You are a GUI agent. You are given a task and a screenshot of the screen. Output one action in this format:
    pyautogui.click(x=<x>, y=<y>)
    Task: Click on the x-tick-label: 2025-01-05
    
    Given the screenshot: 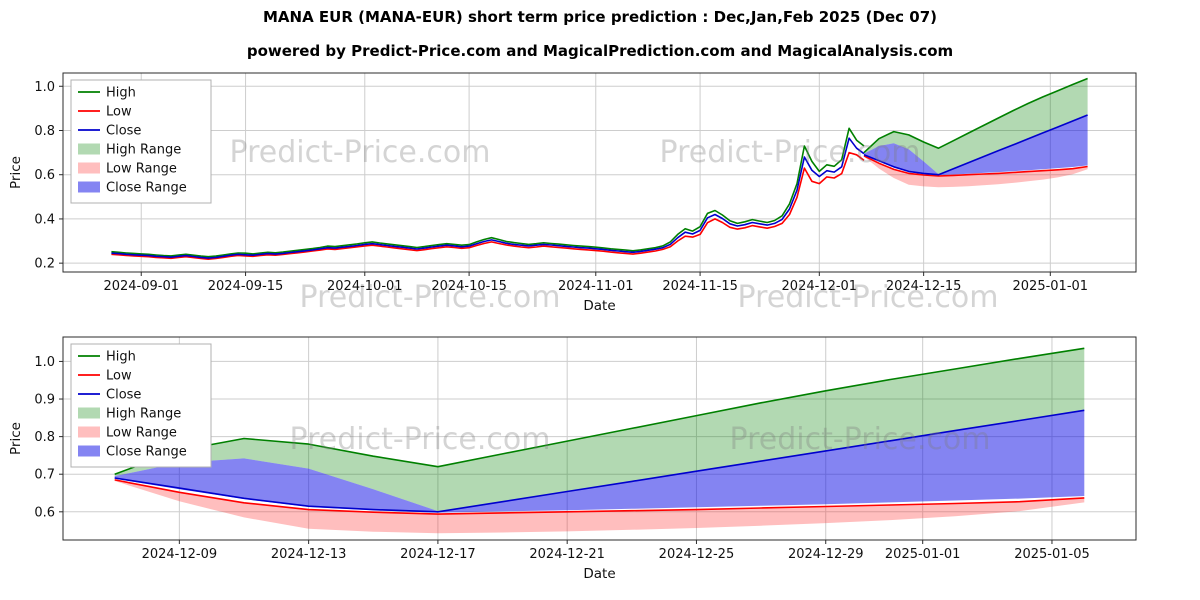 What is the action you would take?
    pyautogui.click(x=1052, y=554)
    